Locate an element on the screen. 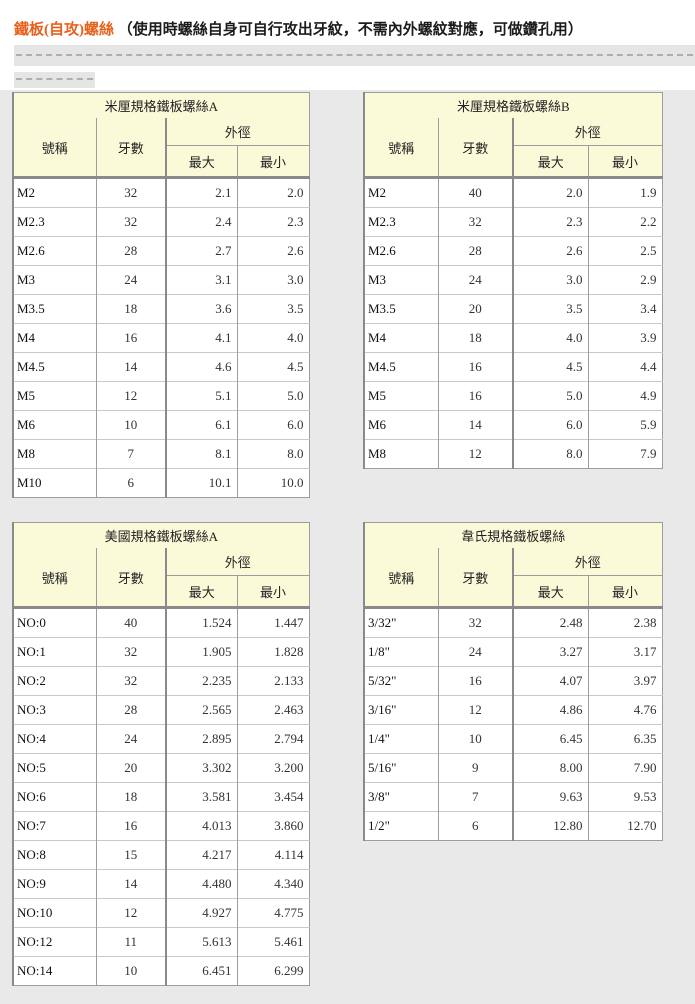 The height and width of the screenshot is (1004, 695). cell-min: 2.463 is located at coordinates (273, 710).